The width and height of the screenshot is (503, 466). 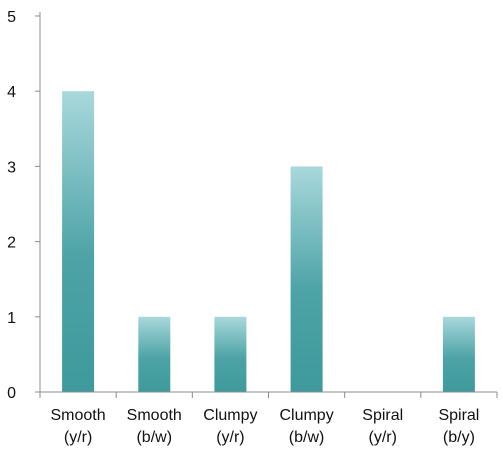 I want to click on x-category-label-3: Clumpy (b/w), so click(x=306, y=426).